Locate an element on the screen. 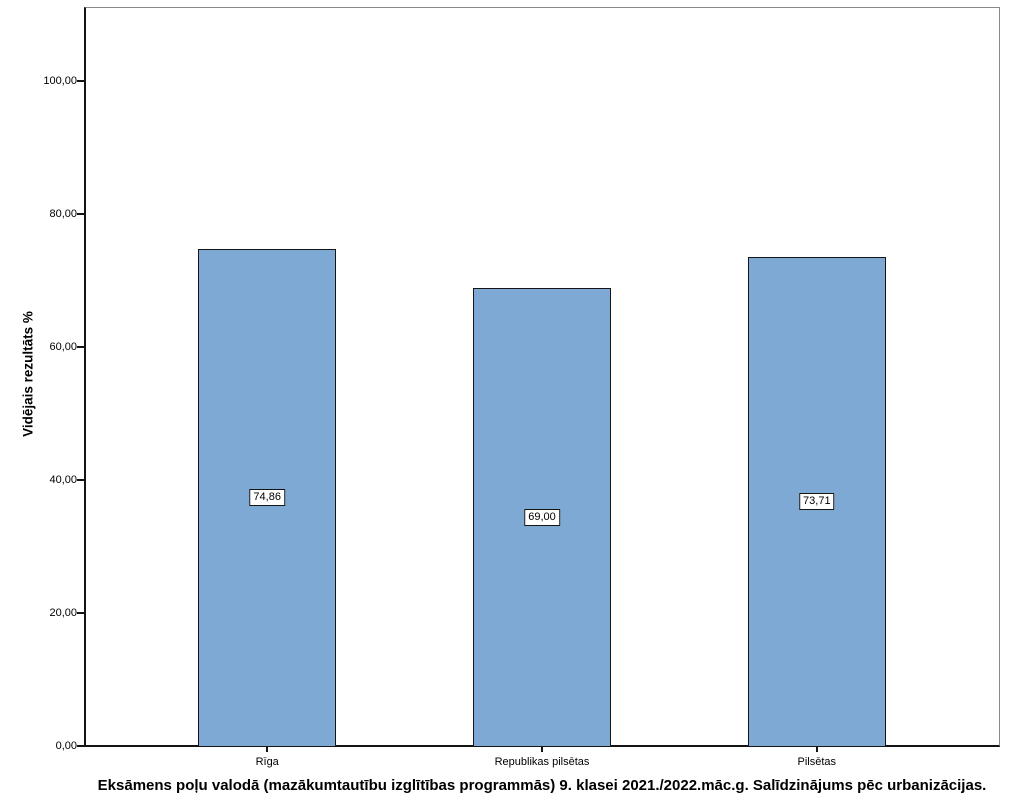 The image size is (1011, 809). y-tick-label: 40,00 is located at coordinates (63, 480).